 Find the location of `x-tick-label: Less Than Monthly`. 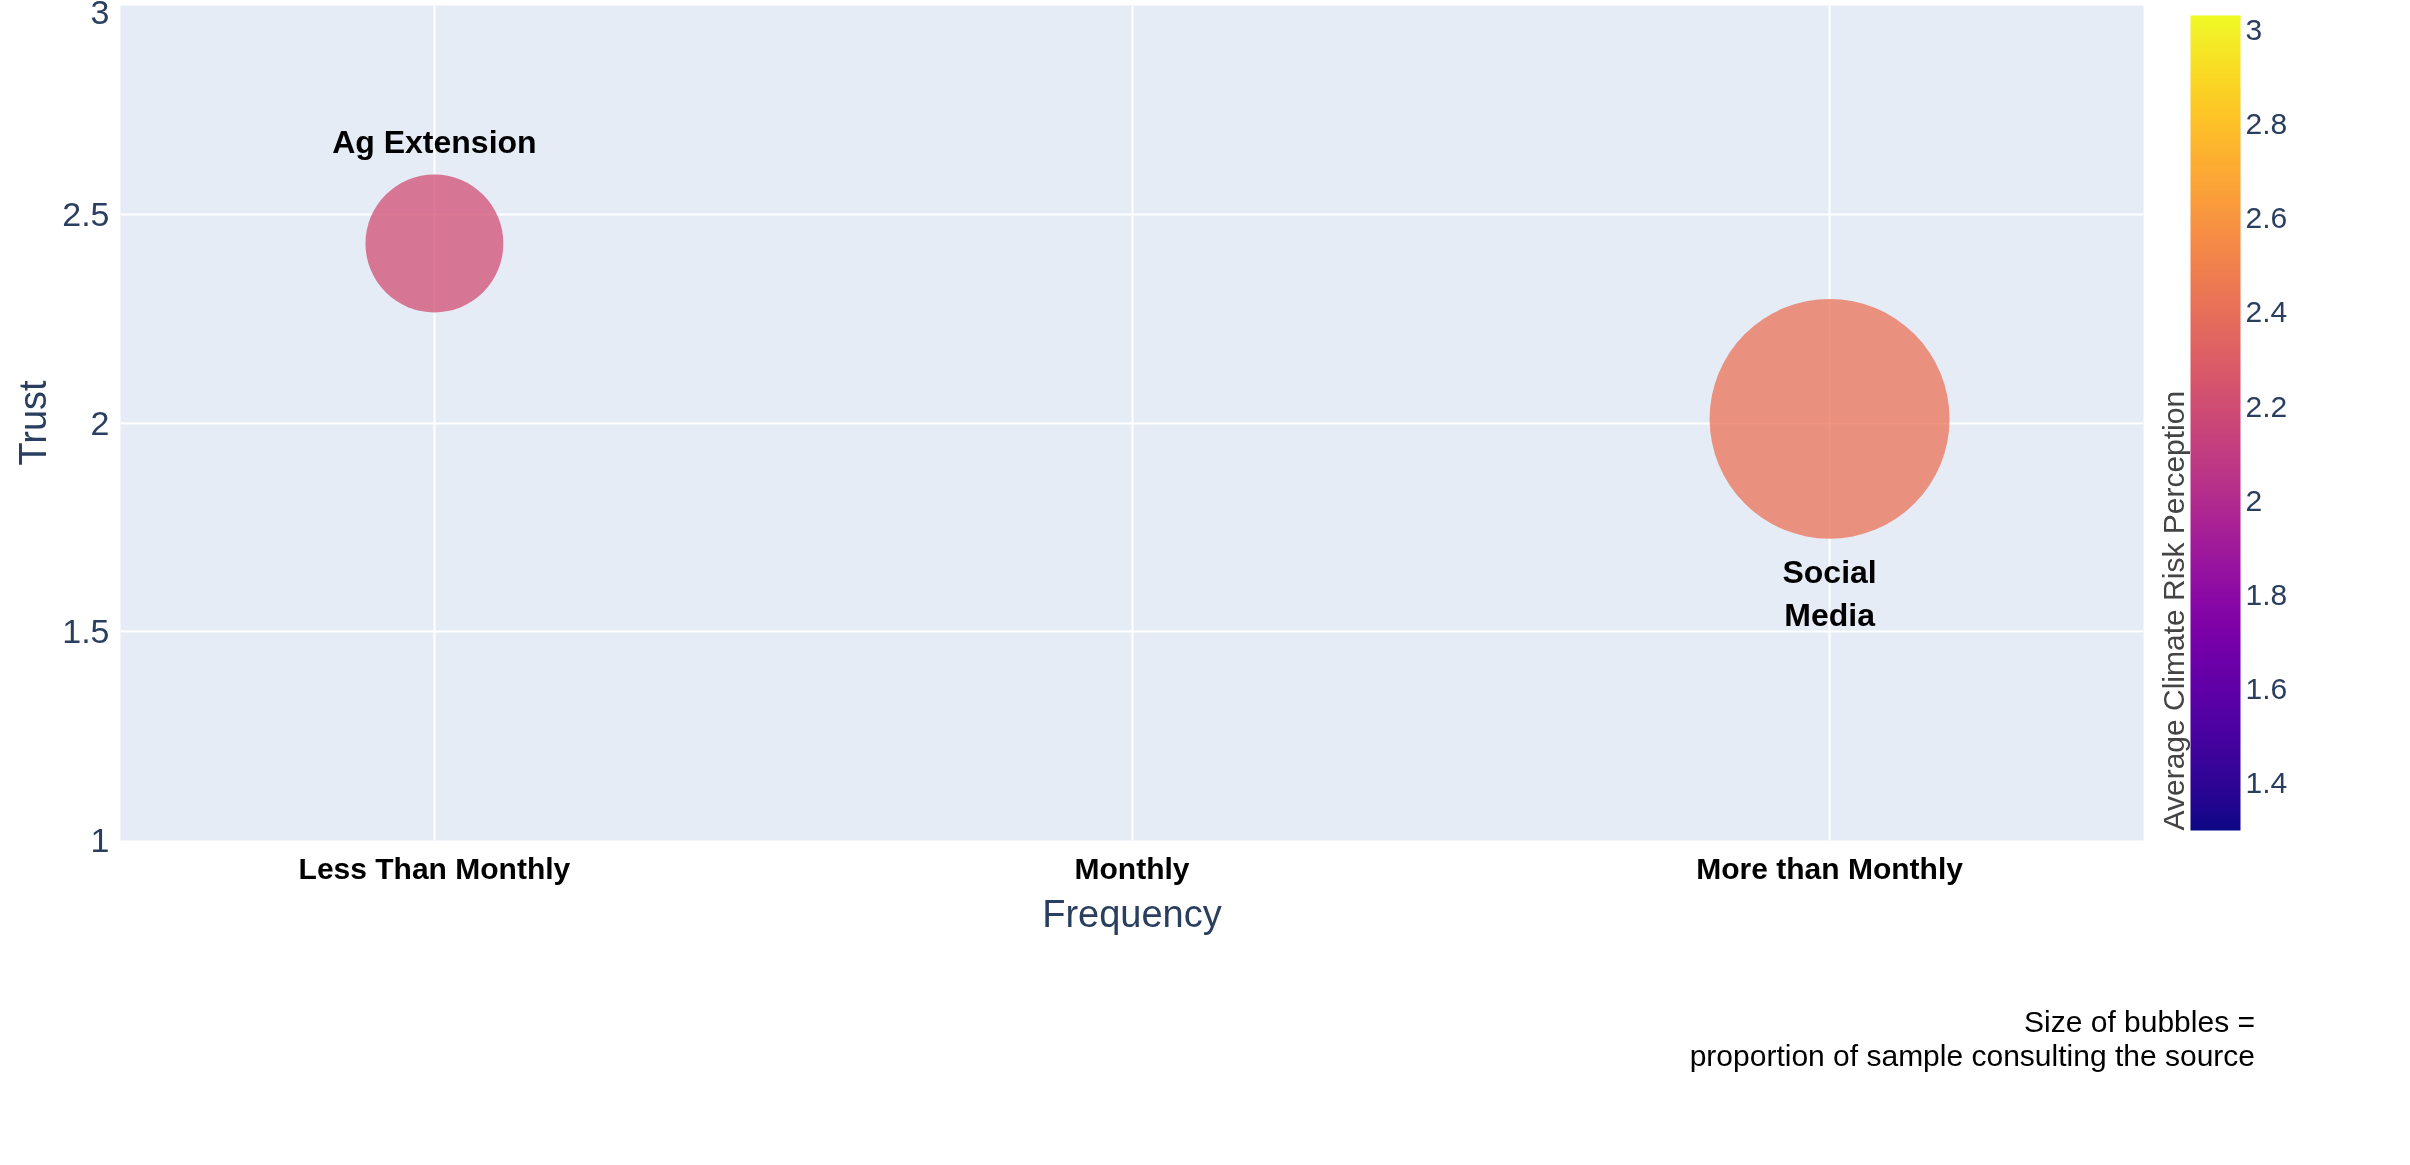

x-tick-label: Less Than Monthly is located at coordinates (434, 868).